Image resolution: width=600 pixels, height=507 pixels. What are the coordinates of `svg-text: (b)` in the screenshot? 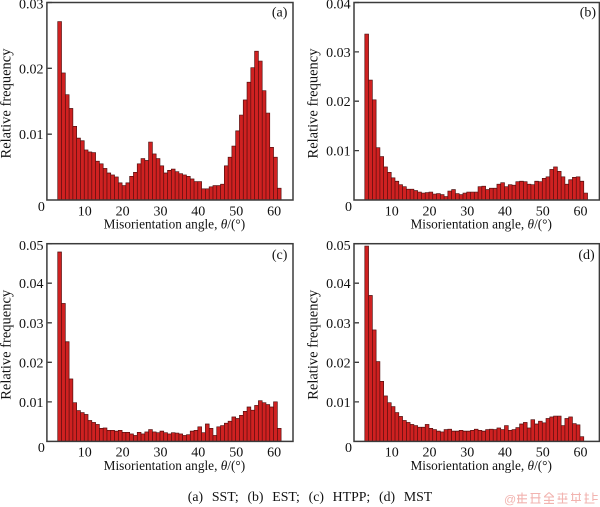 It's located at (588, 13).